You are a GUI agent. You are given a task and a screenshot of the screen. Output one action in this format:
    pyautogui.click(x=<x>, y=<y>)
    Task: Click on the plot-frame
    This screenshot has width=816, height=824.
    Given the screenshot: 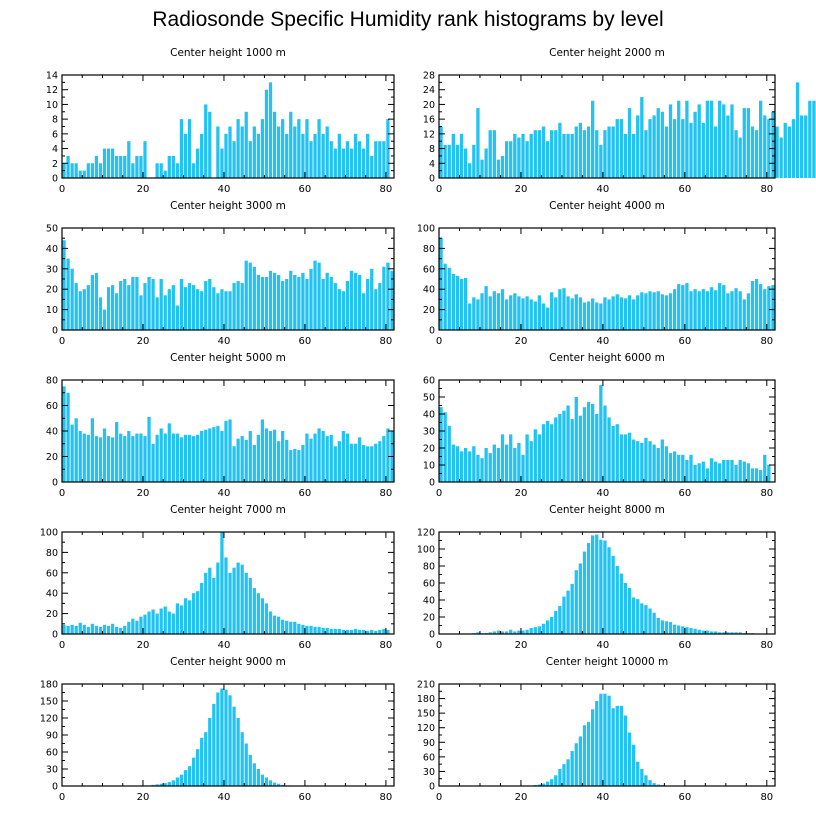 What is the action you would take?
    pyautogui.click(x=607, y=735)
    